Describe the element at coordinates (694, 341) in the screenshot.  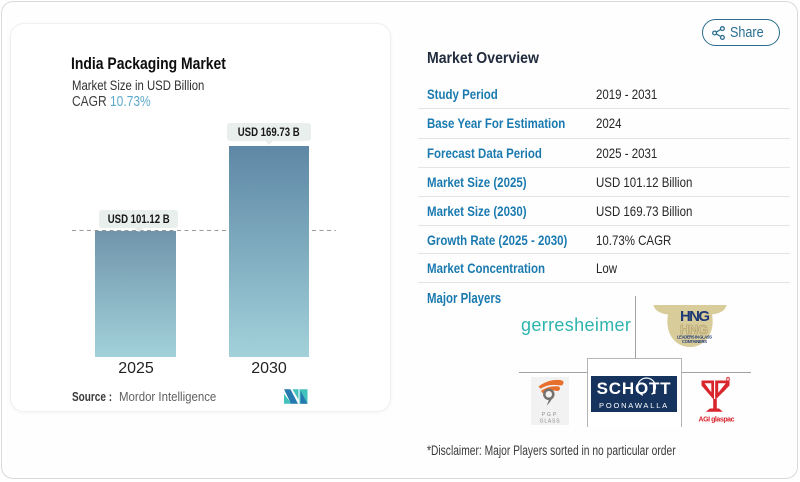
I see `svg-text: CONTAINERS` at that location.